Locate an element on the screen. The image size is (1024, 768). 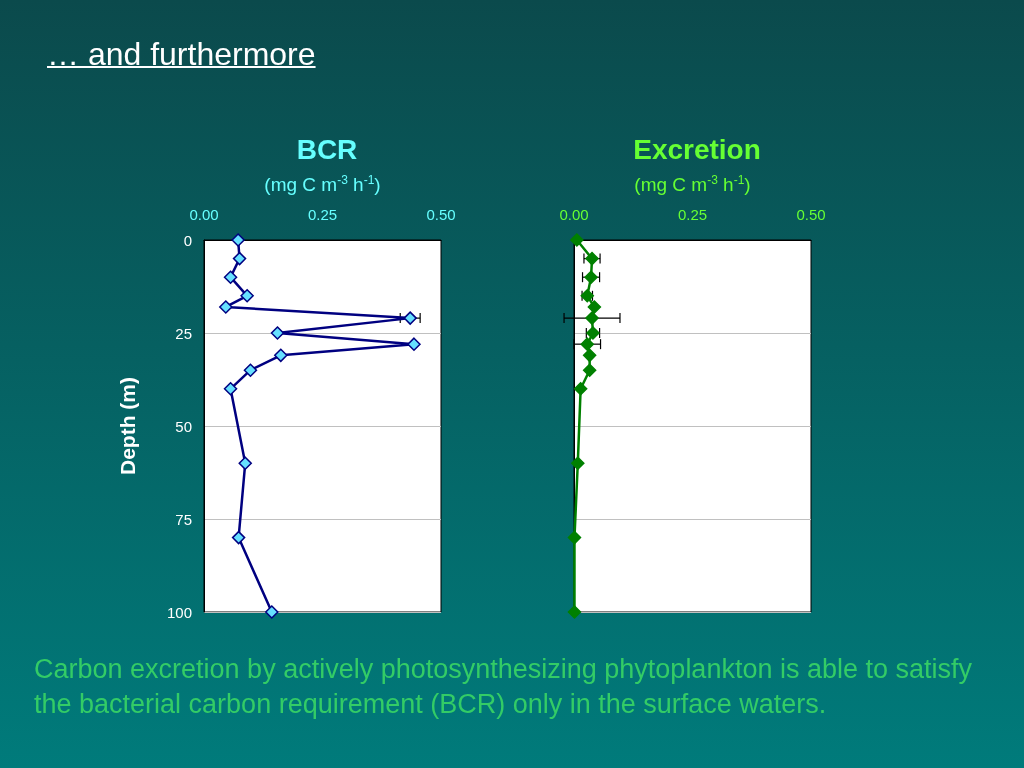
y-tick-label: 0 is located at coordinates (187, 240).